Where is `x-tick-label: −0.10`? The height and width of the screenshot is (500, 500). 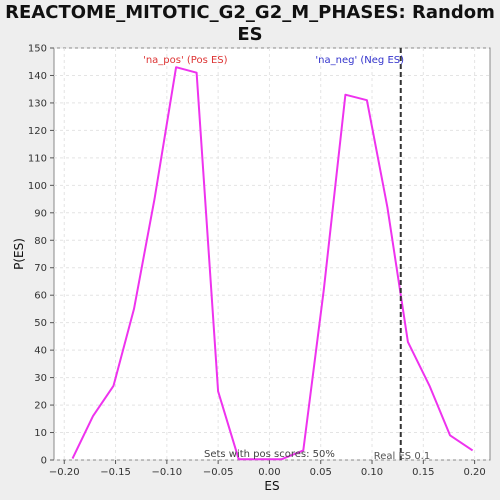 x-tick-label: −0.10 is located at coordinates (167, 472).